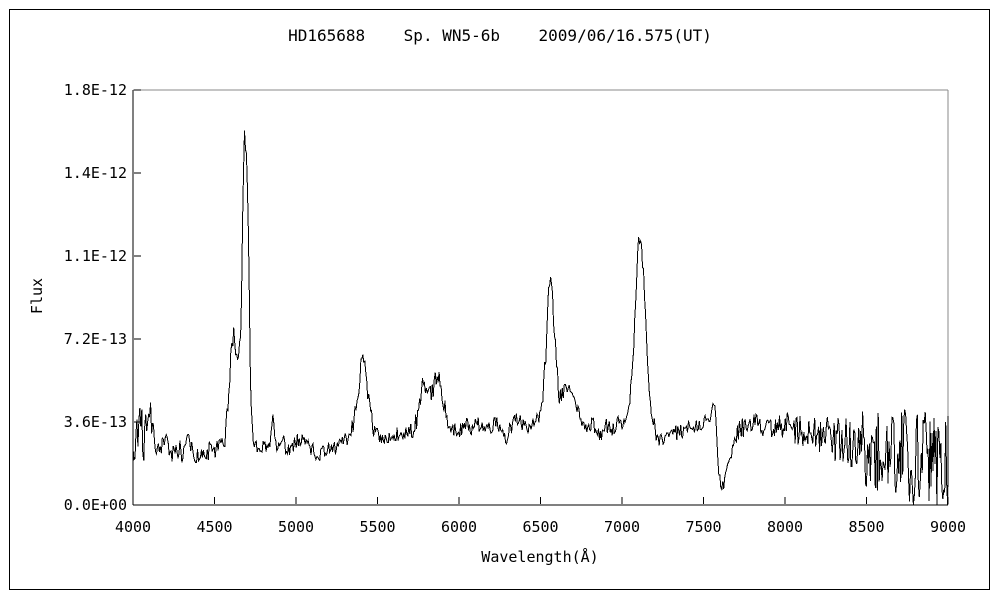  What do you see at coordinates (785, 527) in the screenshot?
I see `x-tick-label: 8000` at bounding box center [785, 527].